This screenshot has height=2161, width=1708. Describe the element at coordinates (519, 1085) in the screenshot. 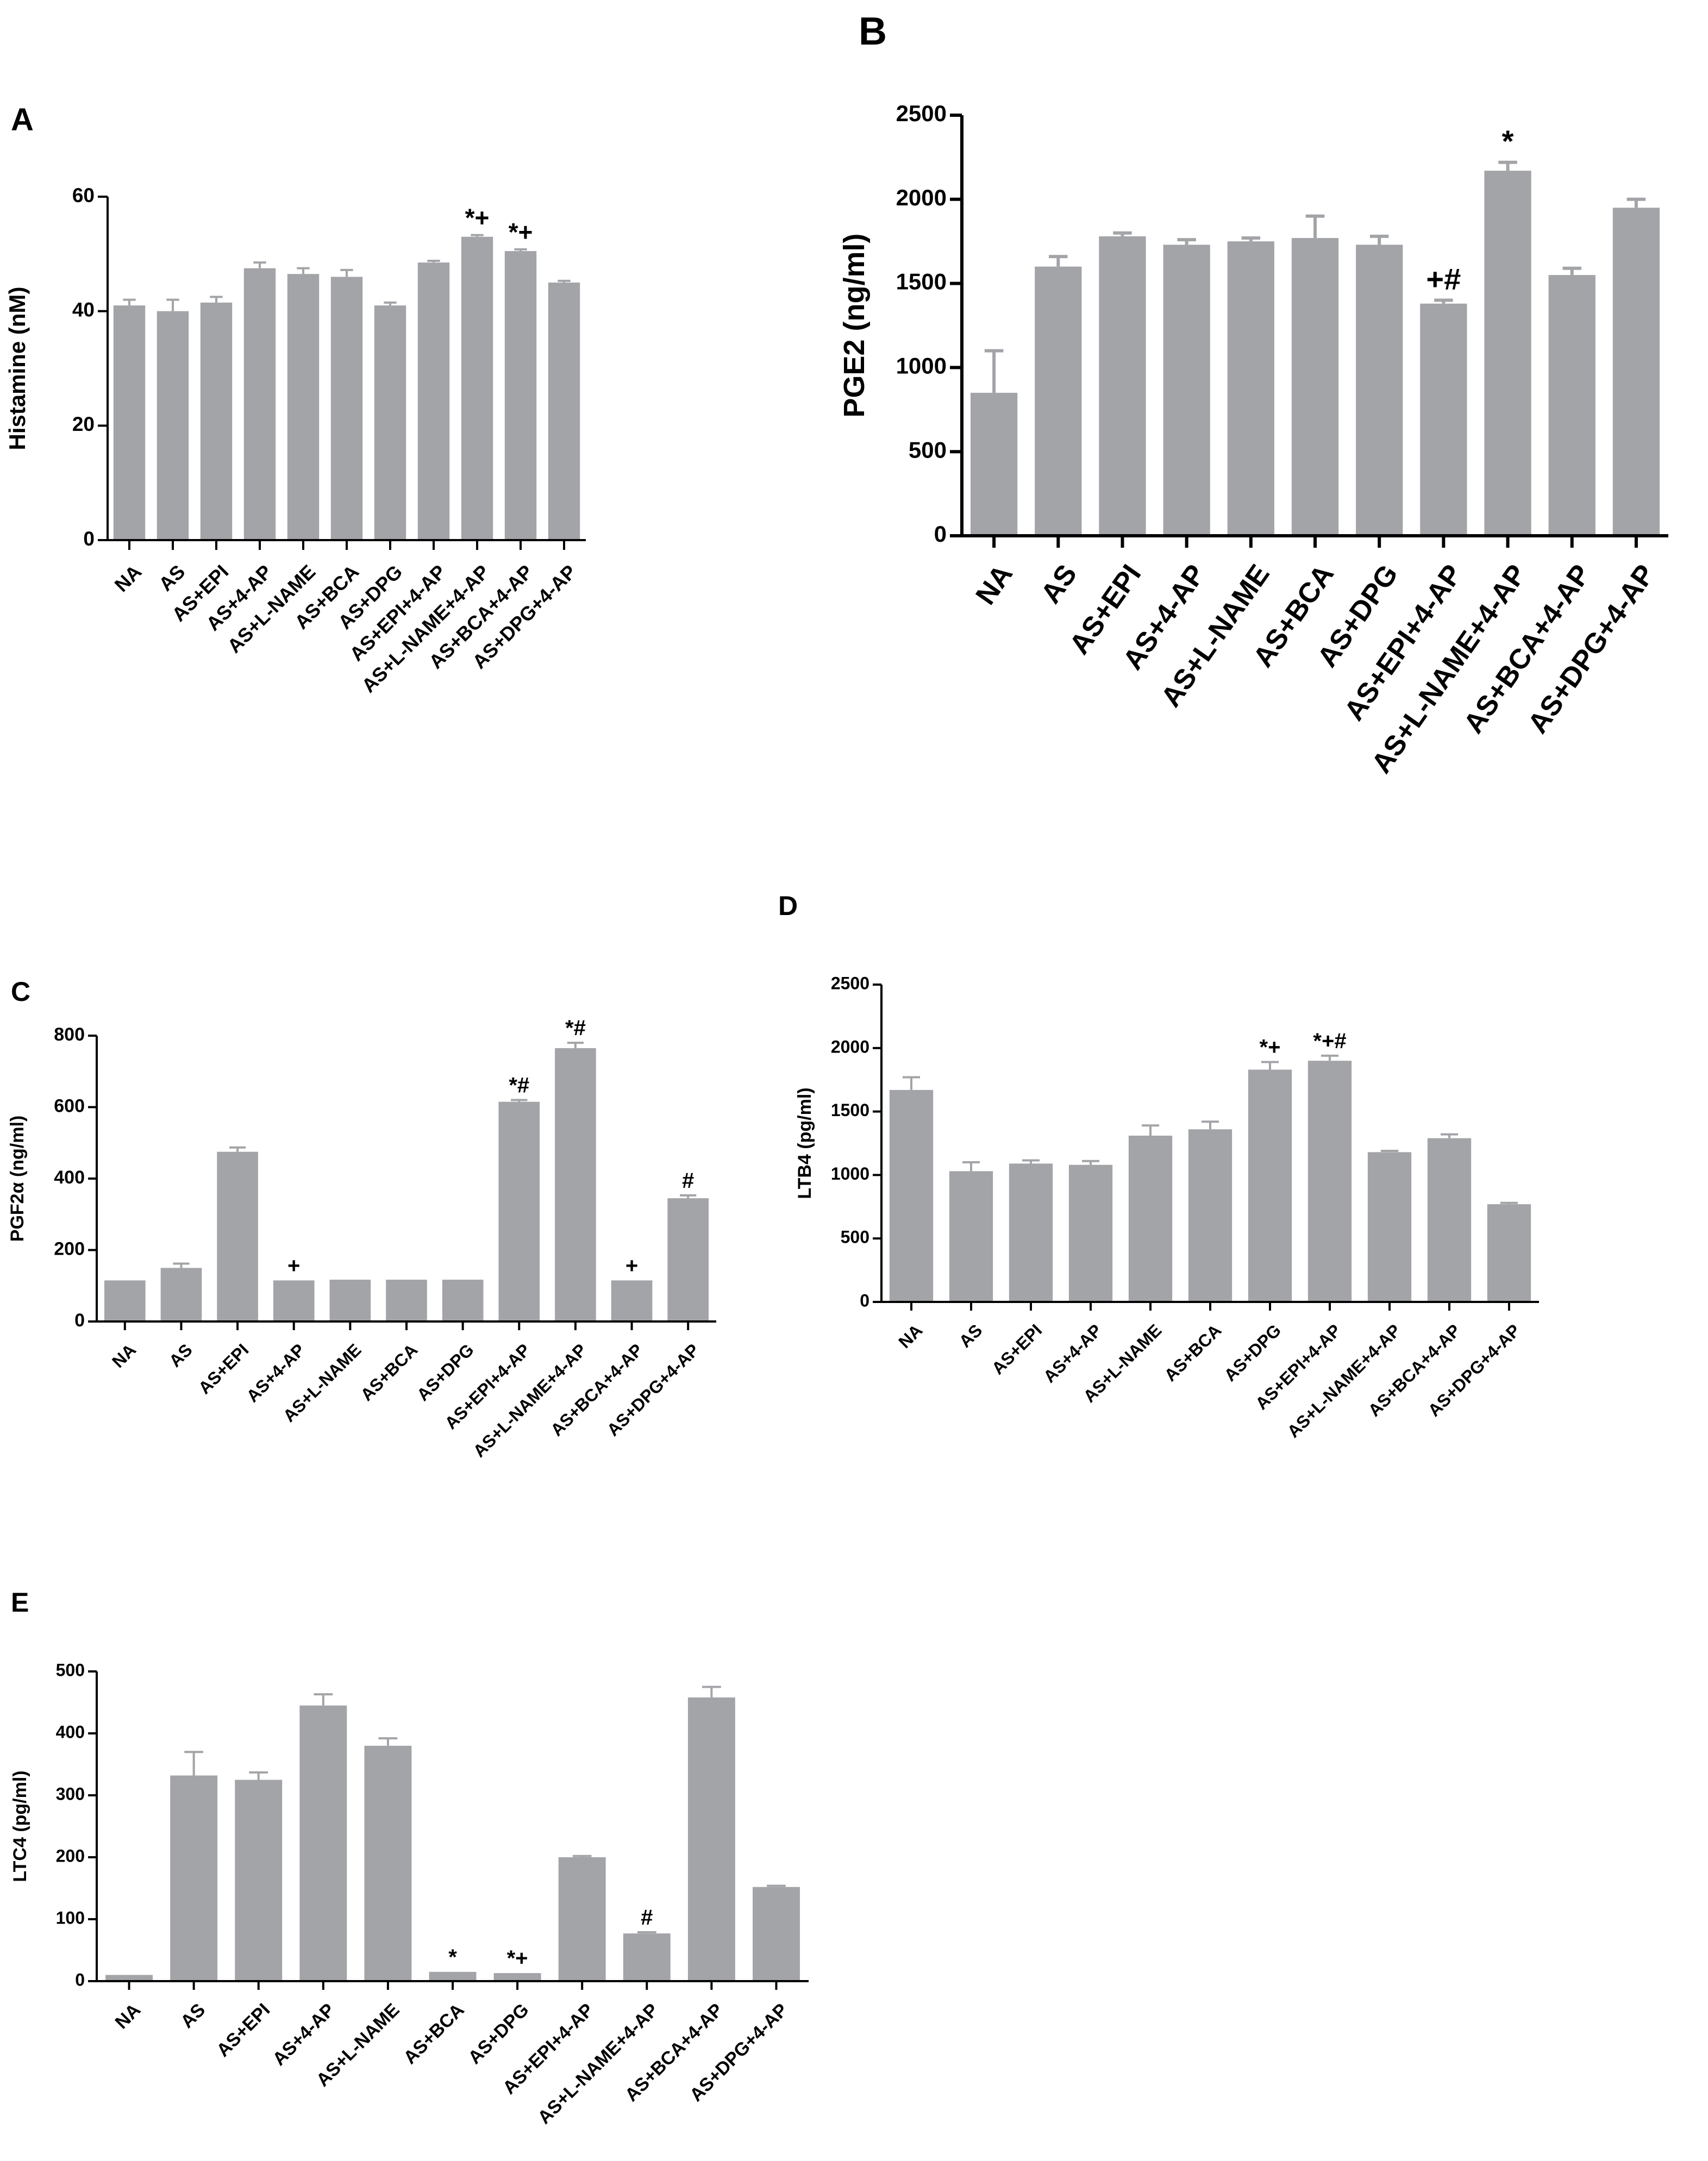

I see `significance-label-c-7: *#` at that location.